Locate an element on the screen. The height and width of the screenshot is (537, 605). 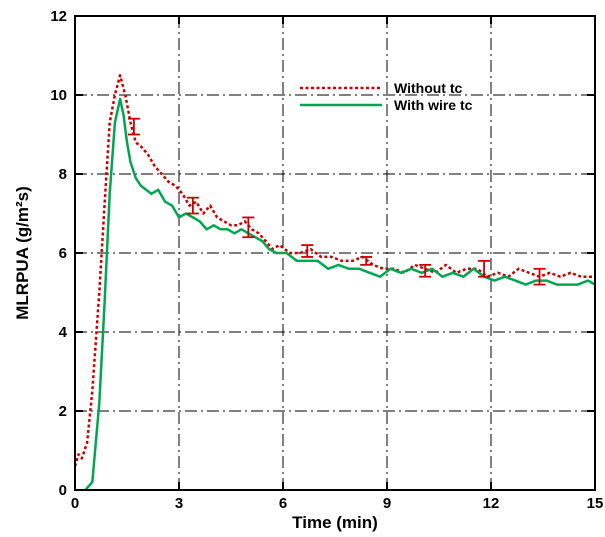
x-tick-label: 12 is located at coordinates (491, 503).